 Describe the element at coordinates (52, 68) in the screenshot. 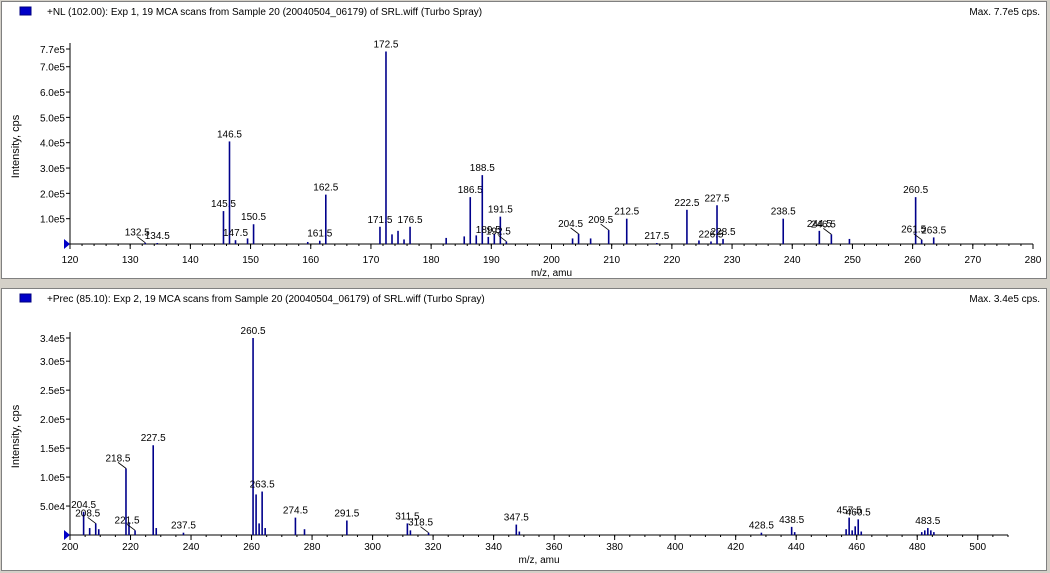

I see `y-tick-label: 7.0e5` at that location.